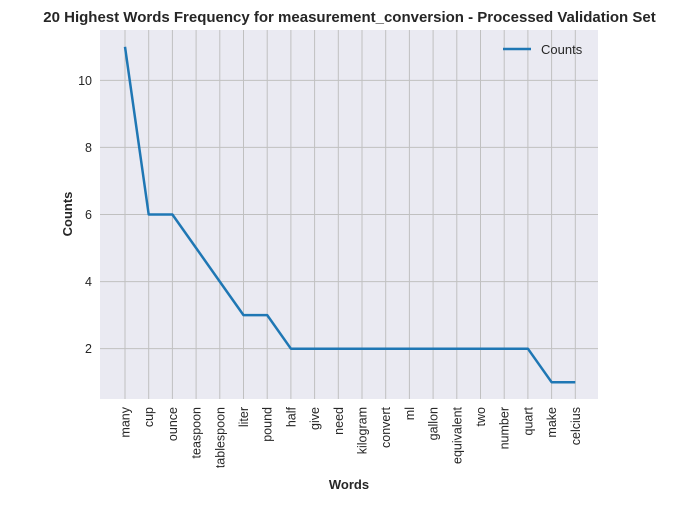 The height and width of the screenshot is (507, 699). I want to click on x-tick-label: celcius, so click(576, 426).